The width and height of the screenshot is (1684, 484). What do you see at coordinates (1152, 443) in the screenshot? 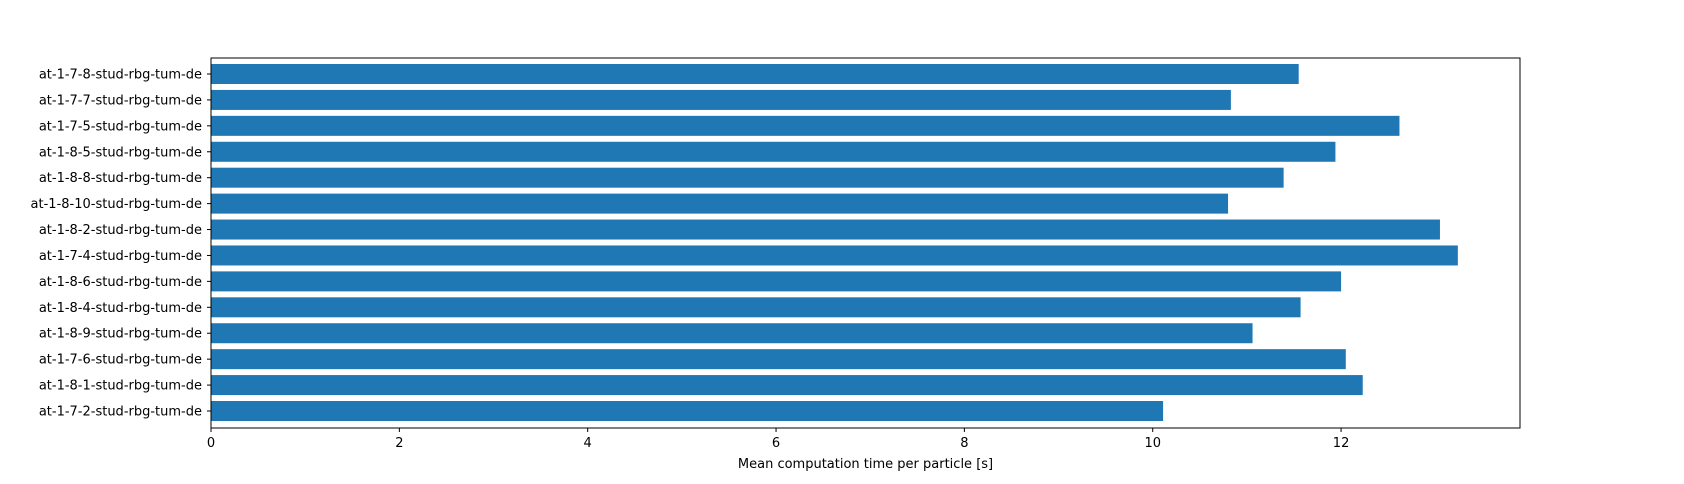
I see `x-tick-label: 10` at bounding box center [1152, 443].